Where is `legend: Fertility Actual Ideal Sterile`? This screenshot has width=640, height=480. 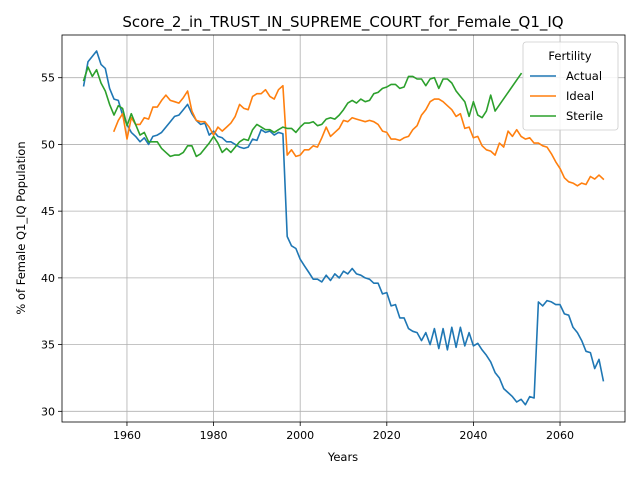 legend: Fertility Actual Ideal Sterile is located at coordinates (570, 86).